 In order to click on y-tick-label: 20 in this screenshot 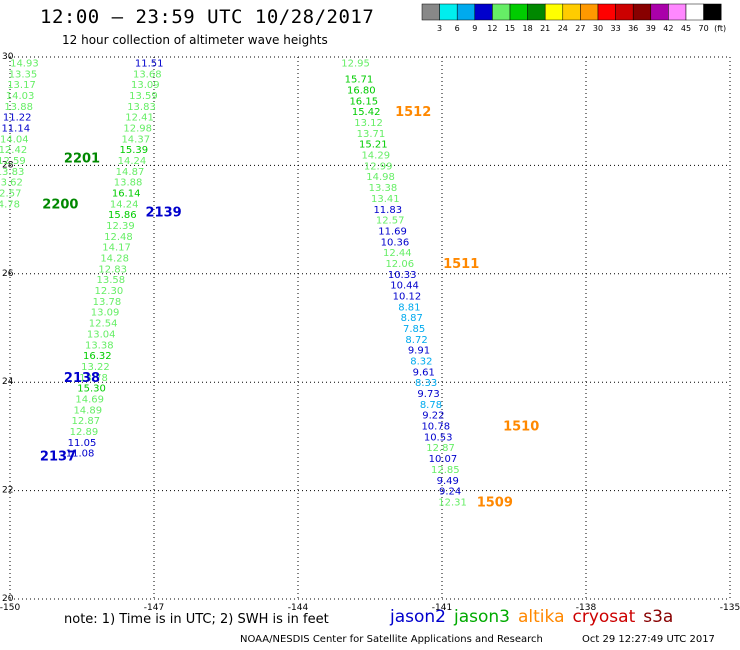, I will do `click(8, 599)`.